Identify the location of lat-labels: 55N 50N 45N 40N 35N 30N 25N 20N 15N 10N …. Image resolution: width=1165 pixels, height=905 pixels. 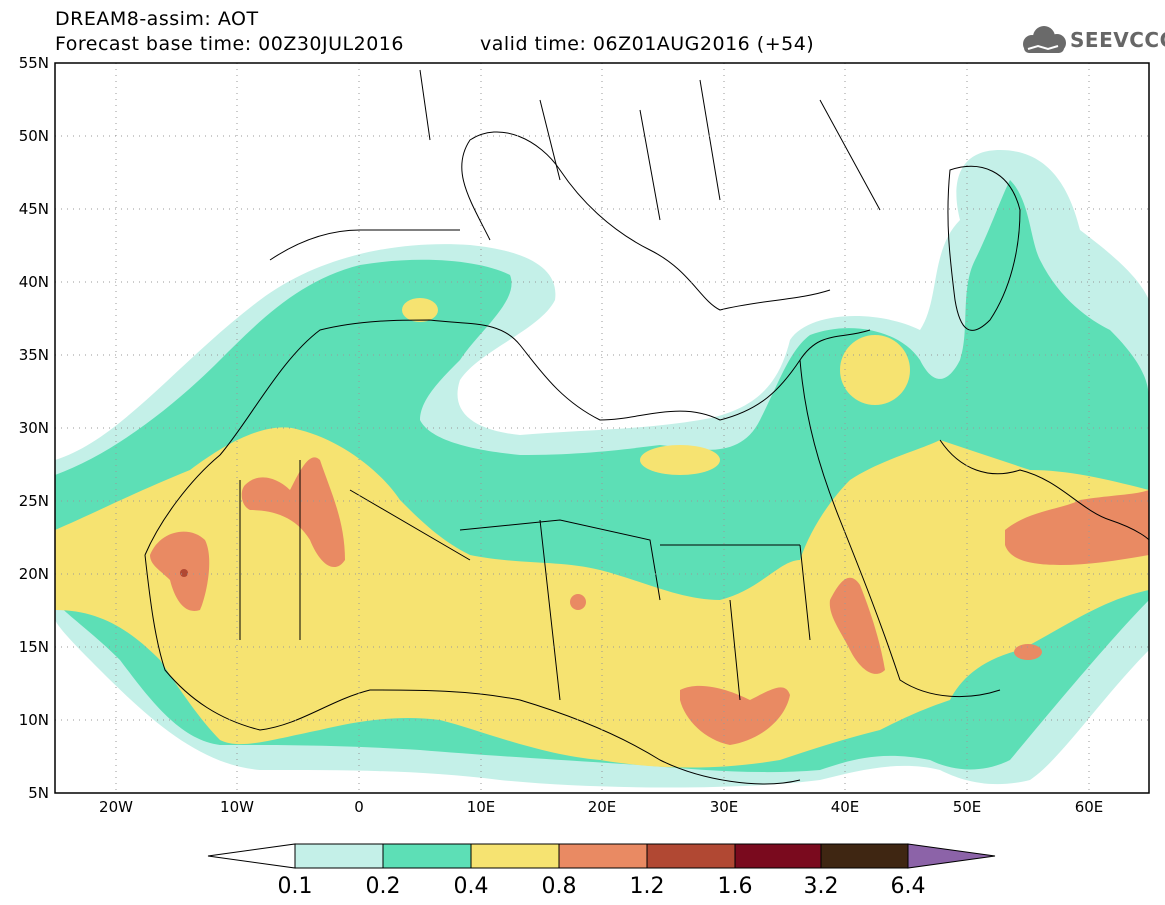
(34, 428).